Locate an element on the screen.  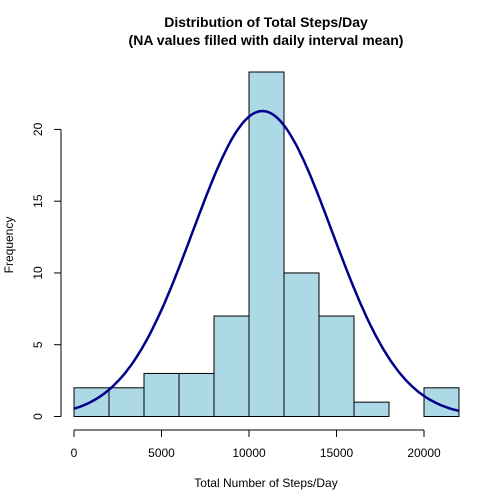
y-axis-label: Frequency is located at coordinates (9, 245).